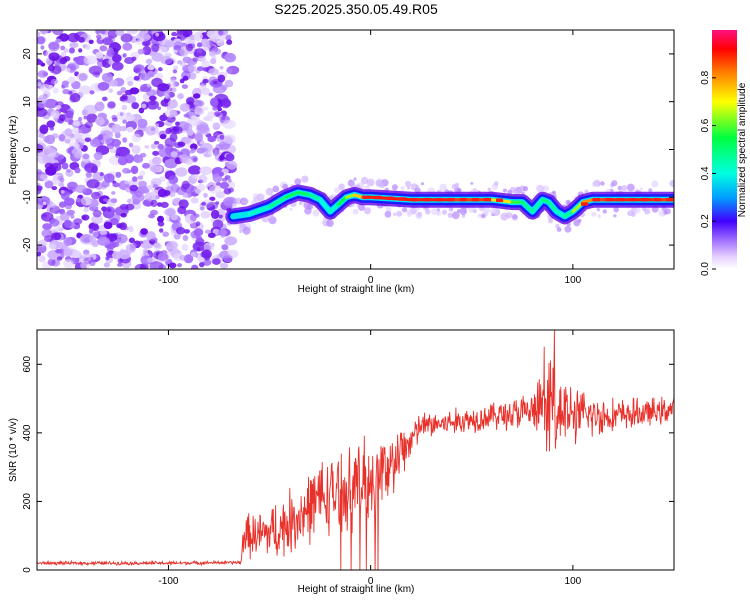 This screenshot has height=600, width=750. I want to click on ridge-core-segment, so click(553, 207).